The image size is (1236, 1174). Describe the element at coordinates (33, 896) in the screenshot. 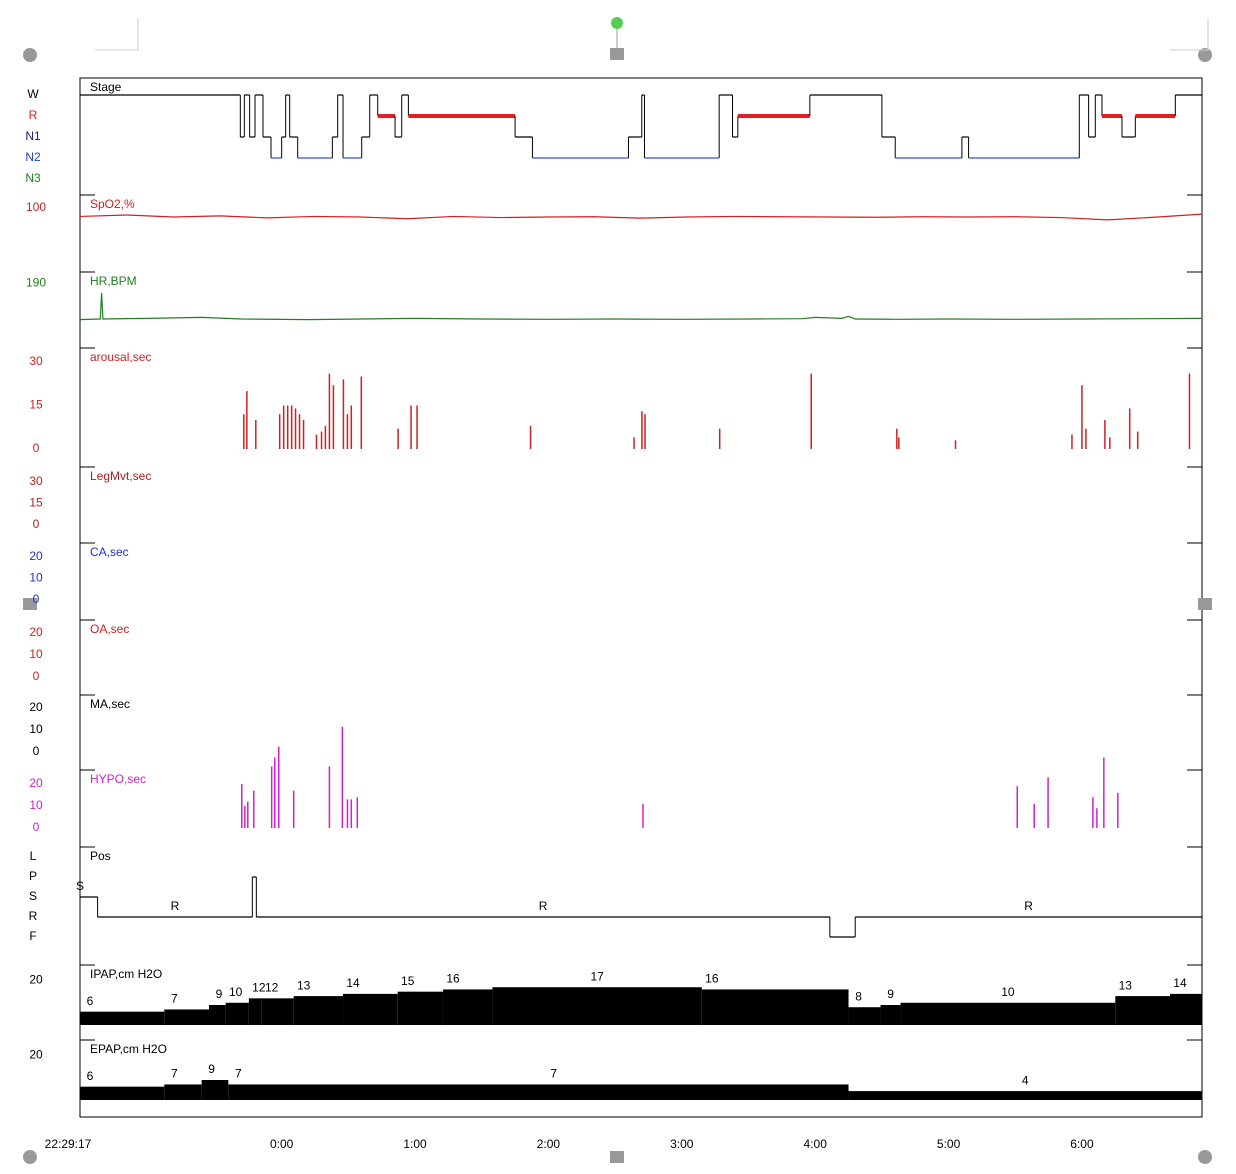

I see `y-tick-label: S` at that location.